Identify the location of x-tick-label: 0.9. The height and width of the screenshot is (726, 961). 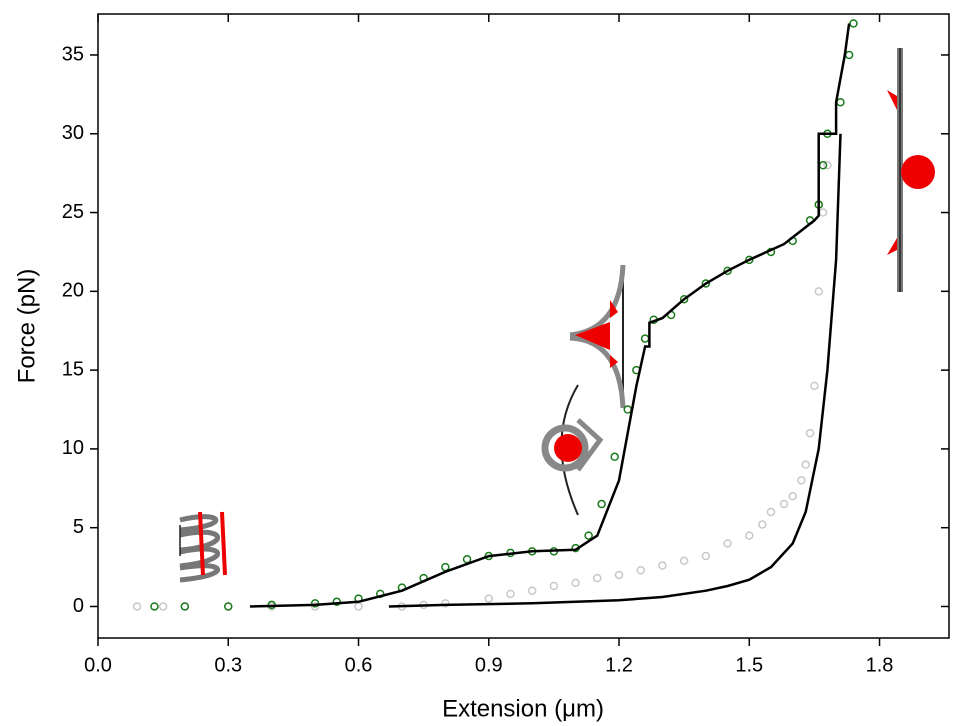
(489, 665).